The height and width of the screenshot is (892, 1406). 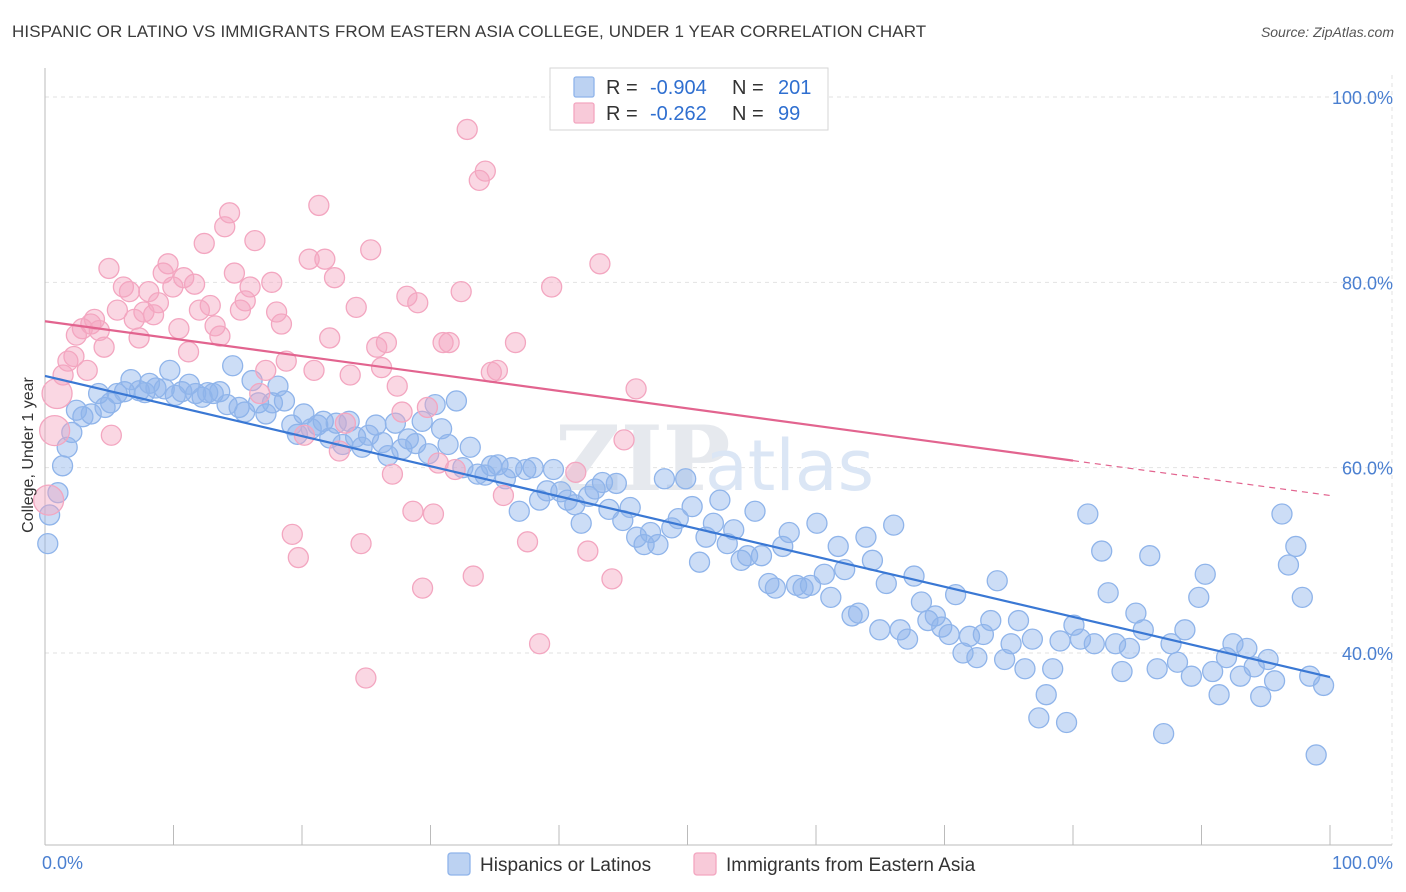 What do you see at coordinates (1327, 32) in the screenshot?
I see `source-credit: Source: ZipAtlas.com` at bounding box center [1327, 32].